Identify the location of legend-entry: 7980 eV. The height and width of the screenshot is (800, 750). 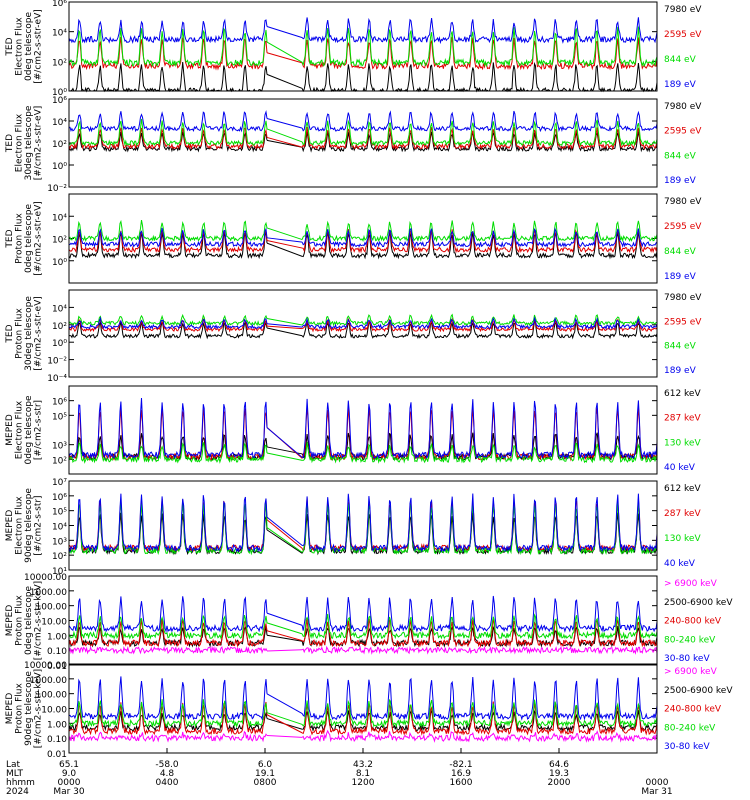
(683, 10).